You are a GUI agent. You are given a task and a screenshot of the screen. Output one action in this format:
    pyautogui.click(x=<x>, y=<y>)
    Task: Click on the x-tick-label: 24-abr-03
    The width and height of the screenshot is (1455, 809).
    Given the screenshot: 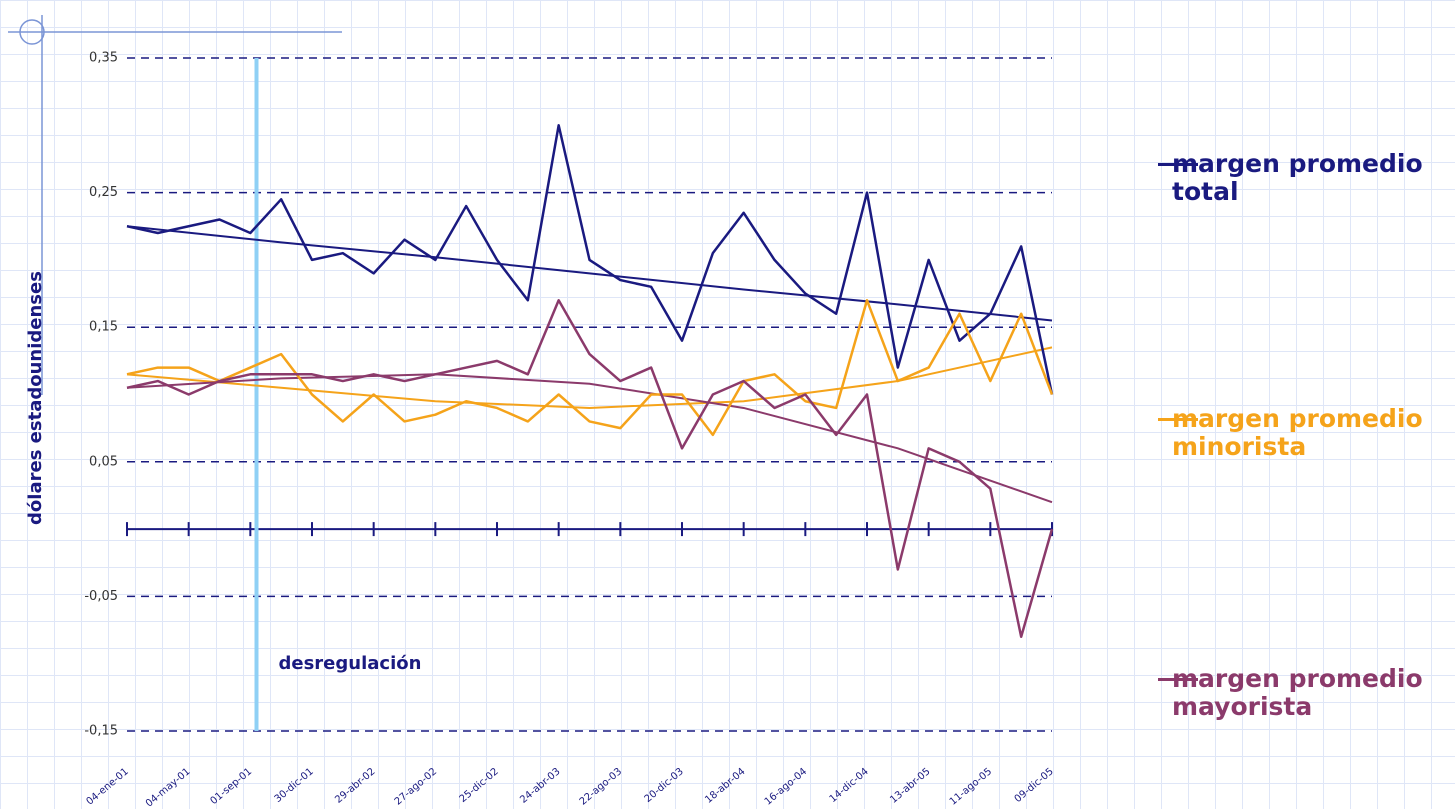 What is the action you would take?
    pyautogui.click(x=540, y=786)
    